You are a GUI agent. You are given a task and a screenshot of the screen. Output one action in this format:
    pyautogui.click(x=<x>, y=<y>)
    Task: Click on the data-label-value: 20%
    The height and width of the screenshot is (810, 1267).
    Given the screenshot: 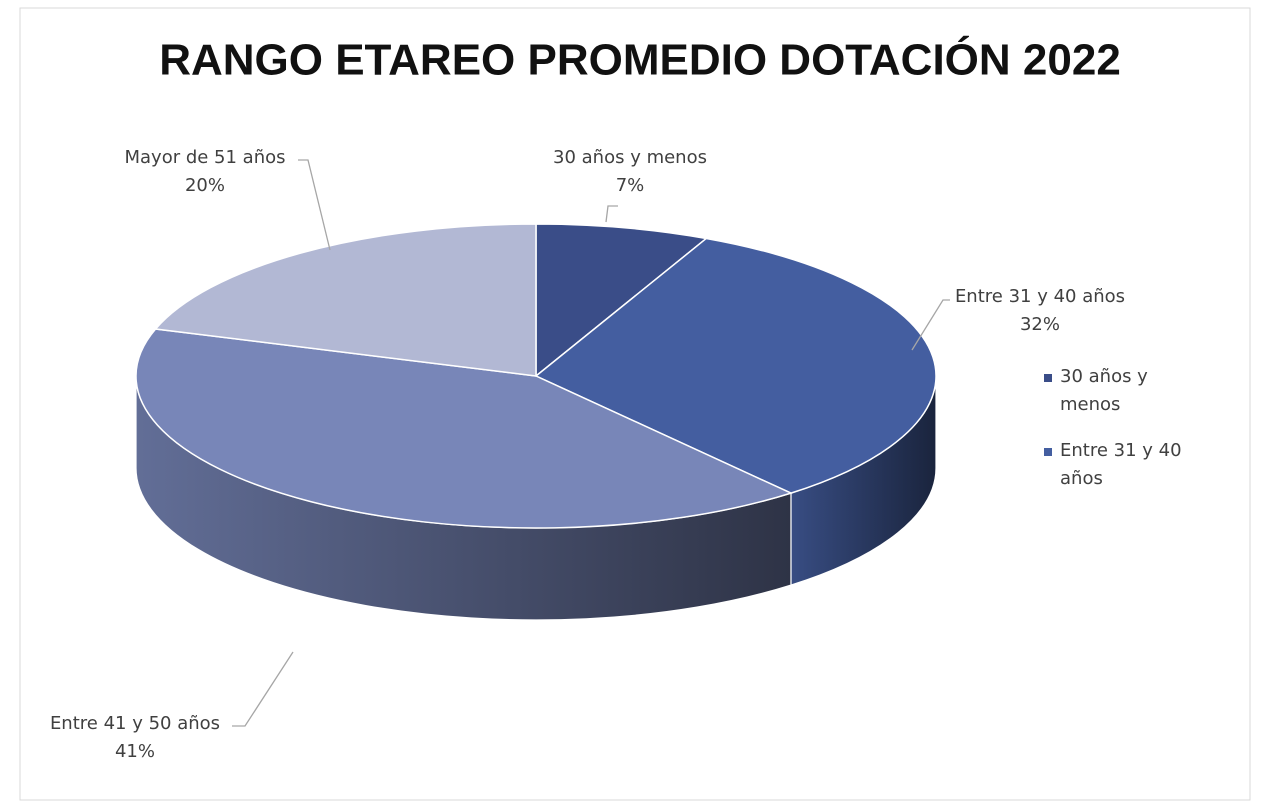 What is the action you would take?
    pyautogui.click(x=205, y=185)
    